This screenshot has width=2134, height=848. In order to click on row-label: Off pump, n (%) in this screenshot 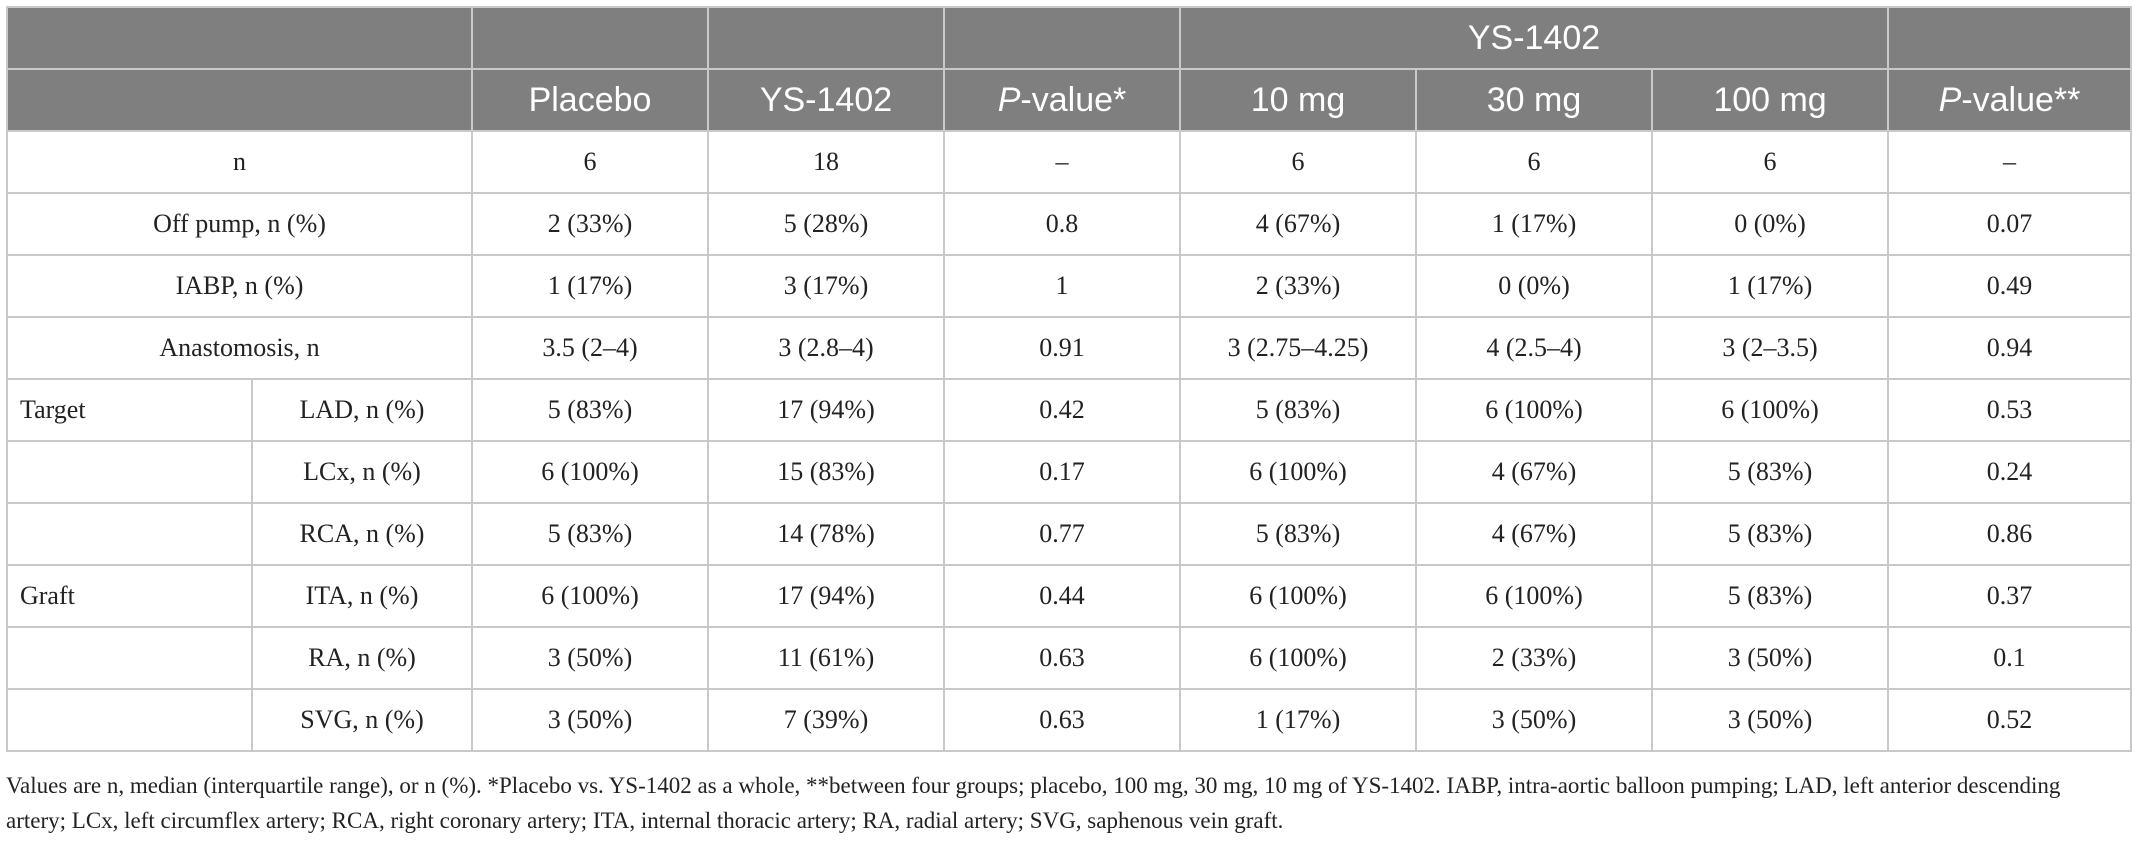, I will do `click(239, 224)`.